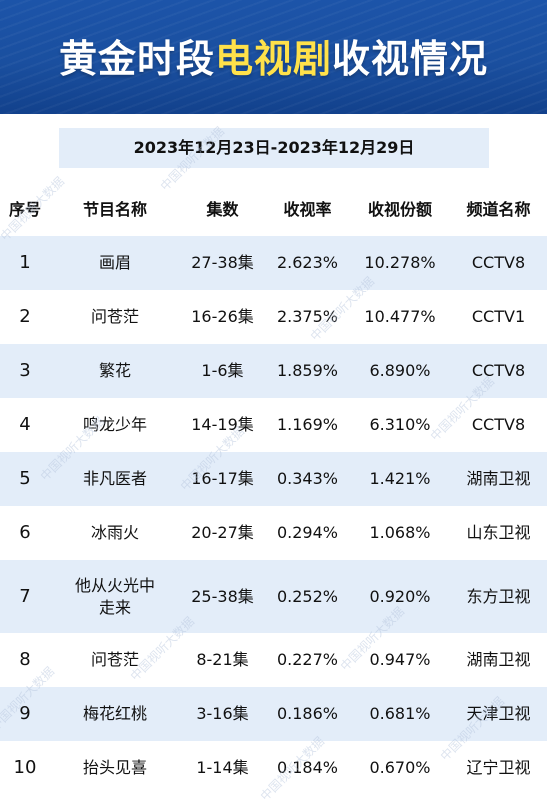 Image resolution: width=547 pixels, height=811 pixels. I want to click on share-cell: 0.681%, so click(400, 714).